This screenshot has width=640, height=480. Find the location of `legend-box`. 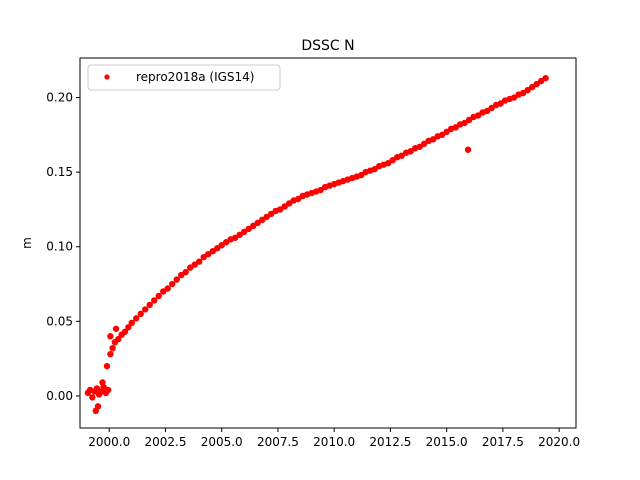

legend-box is located at coordinates (184, 77).